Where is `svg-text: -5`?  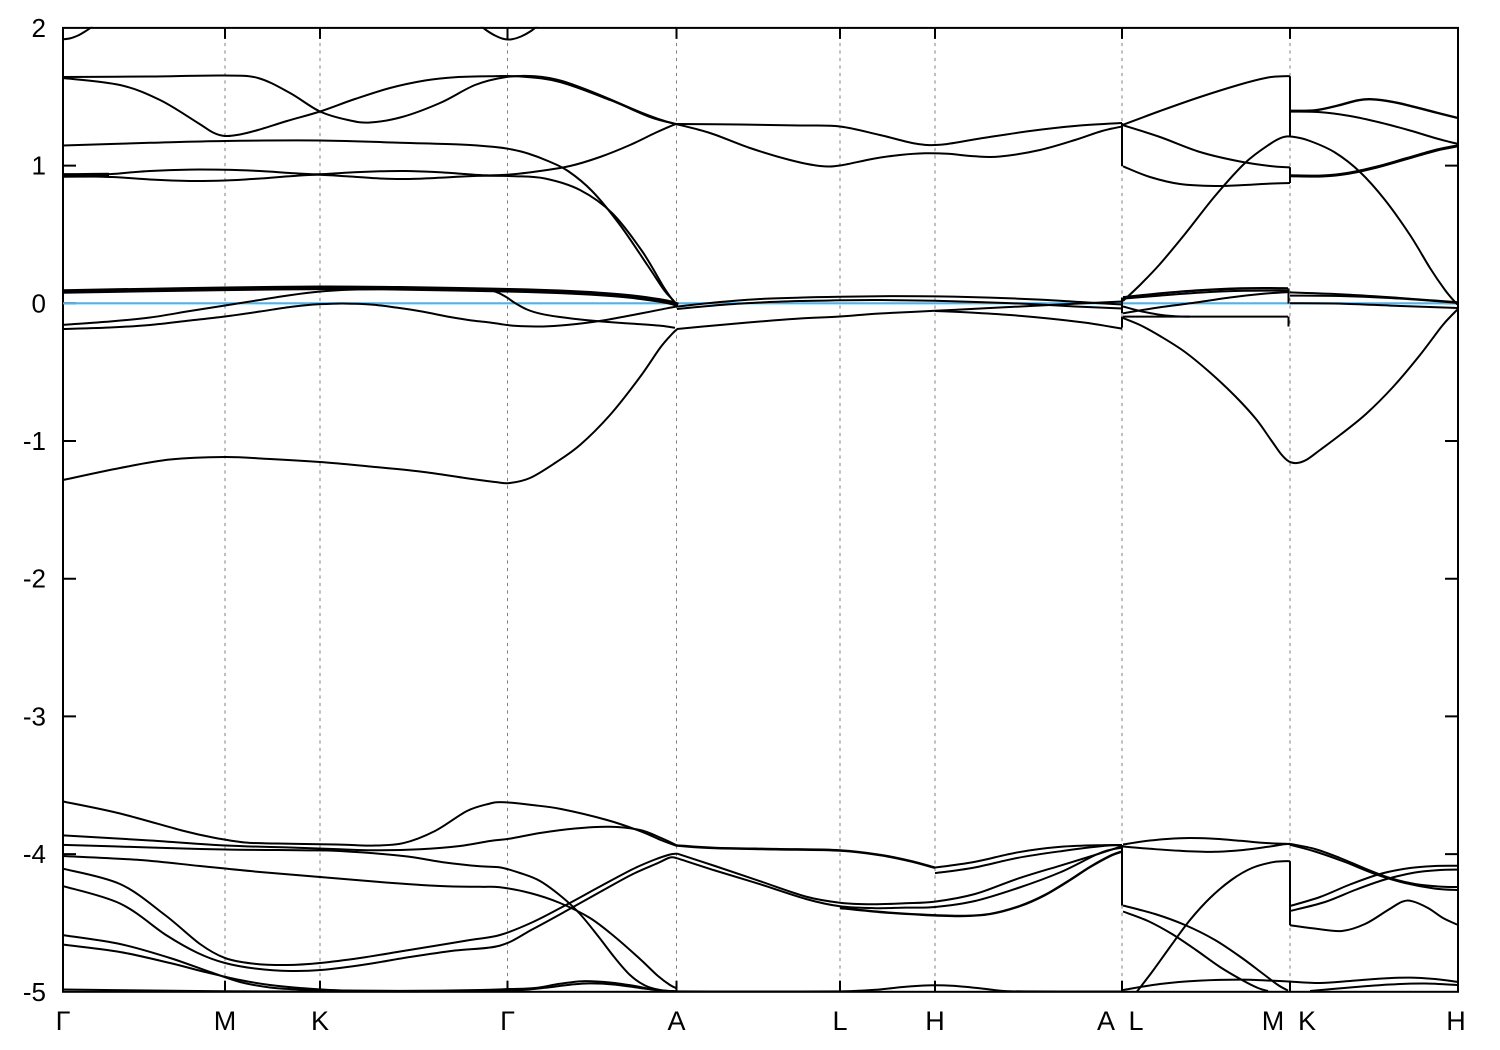 svg-text: -5 is located at coordinates (34, 992).